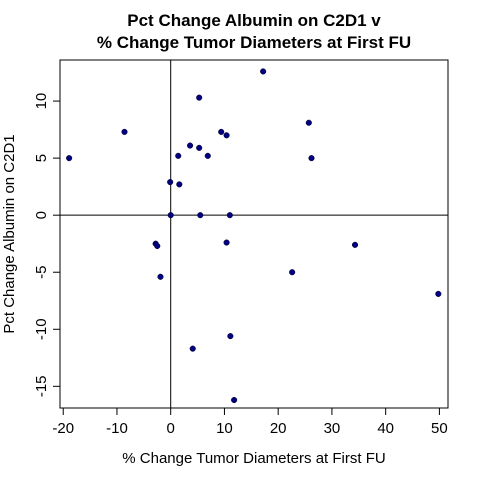 The height and width of the screenshot is (480, 480). I want to click on chart-title: Pct Change Albumin on C2D1 v, so click(254, 20).